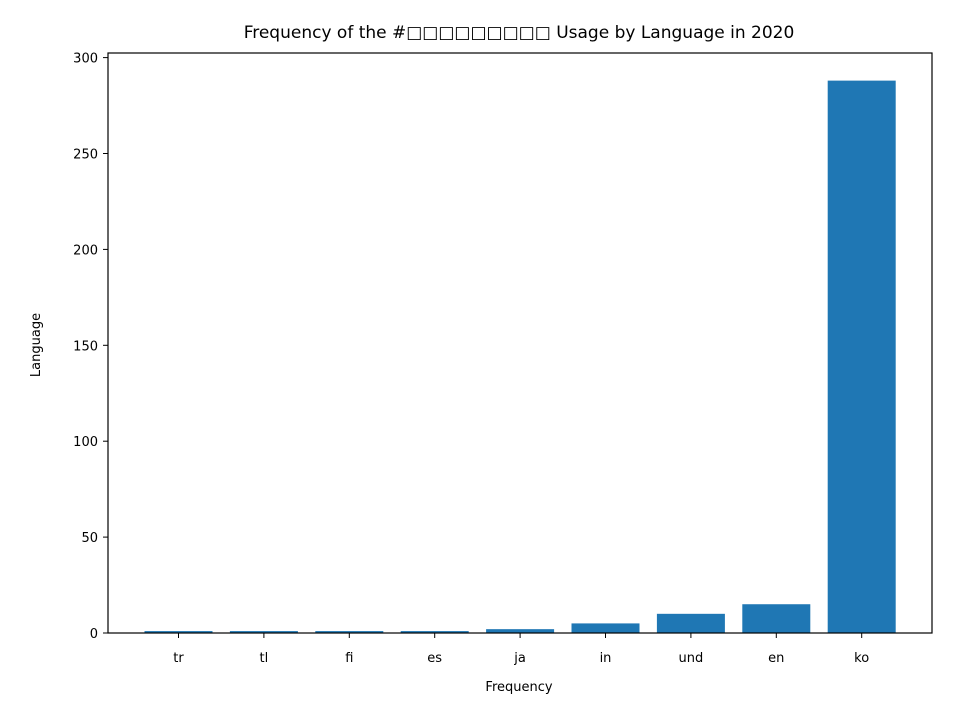  I want to click on x-tick-label: es, so click(434, 658).